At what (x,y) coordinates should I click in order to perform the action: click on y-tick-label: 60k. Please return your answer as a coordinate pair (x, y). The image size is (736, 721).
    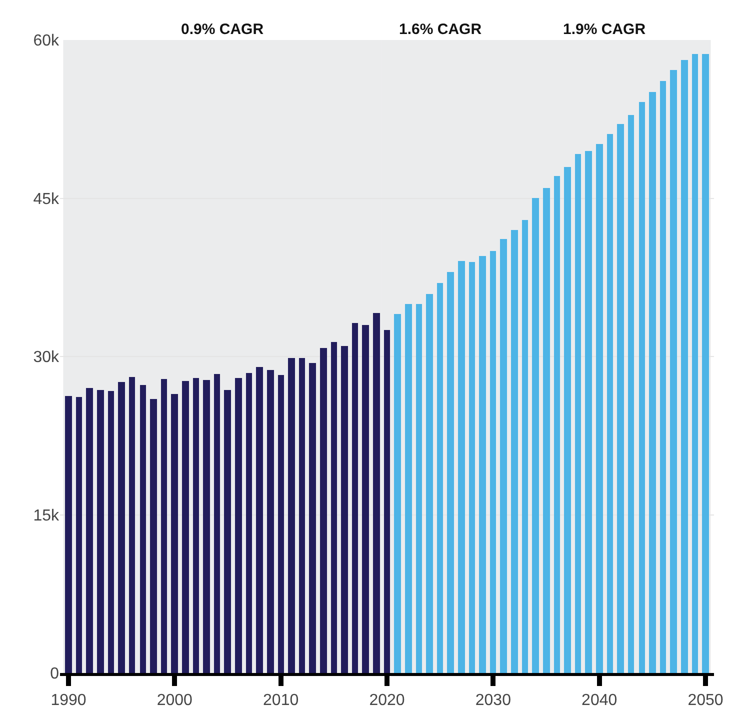
    Looking at the image, I should click on (46, 41).